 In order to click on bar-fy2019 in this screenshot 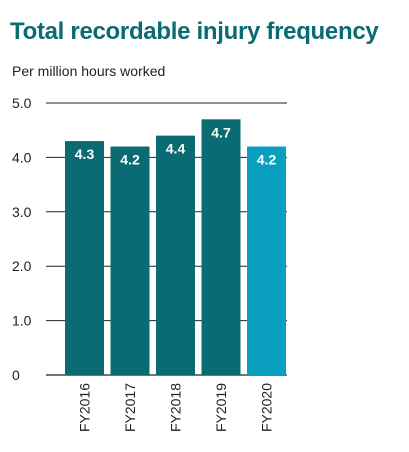, I will do `click(221, 247)`.